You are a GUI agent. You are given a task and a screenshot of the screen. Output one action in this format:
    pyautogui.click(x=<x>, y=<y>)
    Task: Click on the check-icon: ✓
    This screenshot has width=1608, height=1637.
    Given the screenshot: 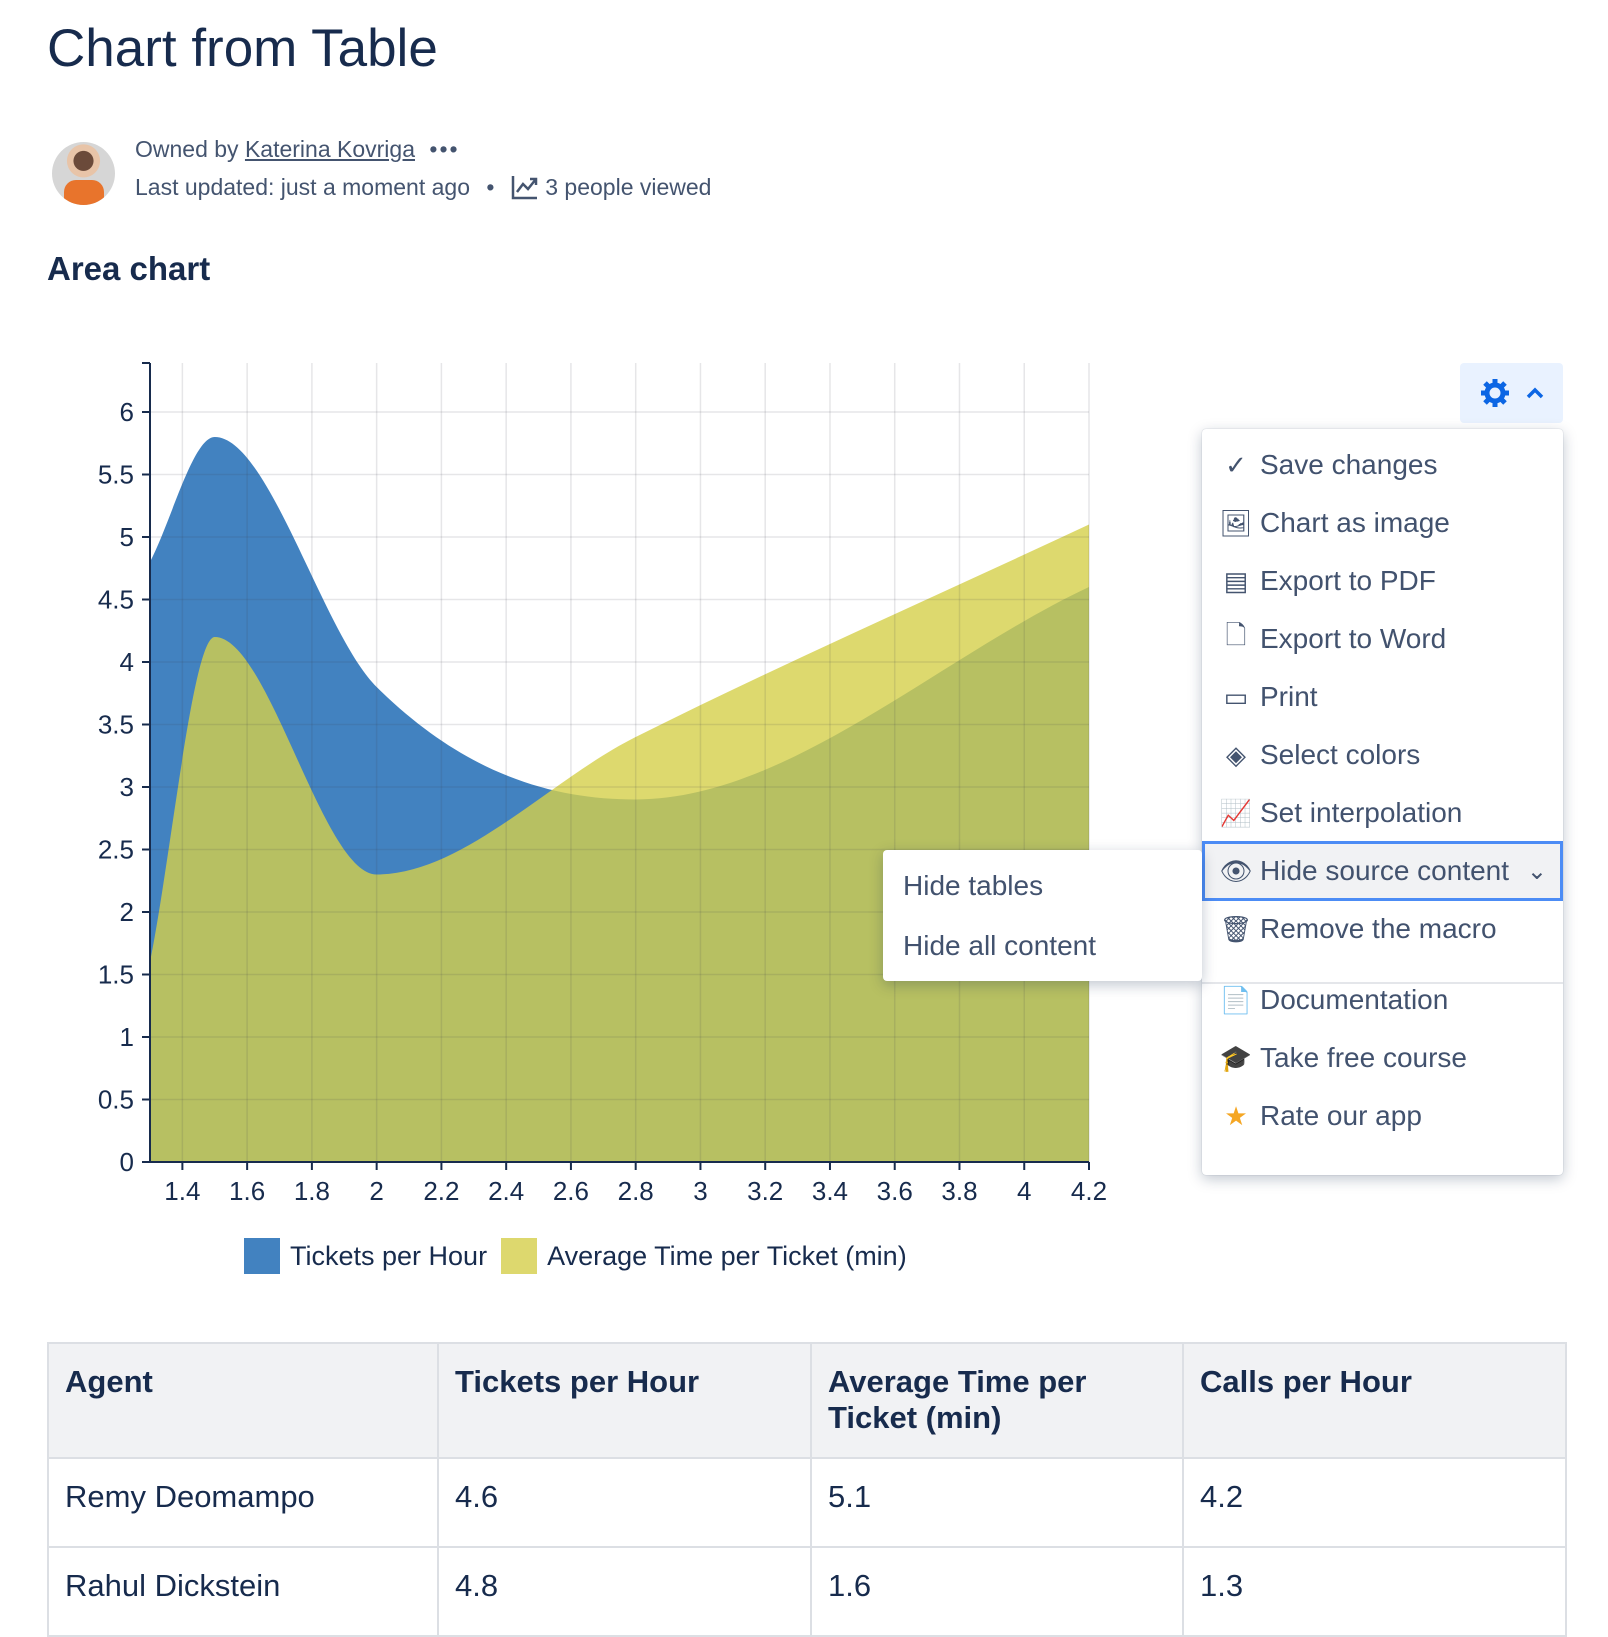 What is the action you would take?
    pyautogui.click(x=1236, y=464)
    